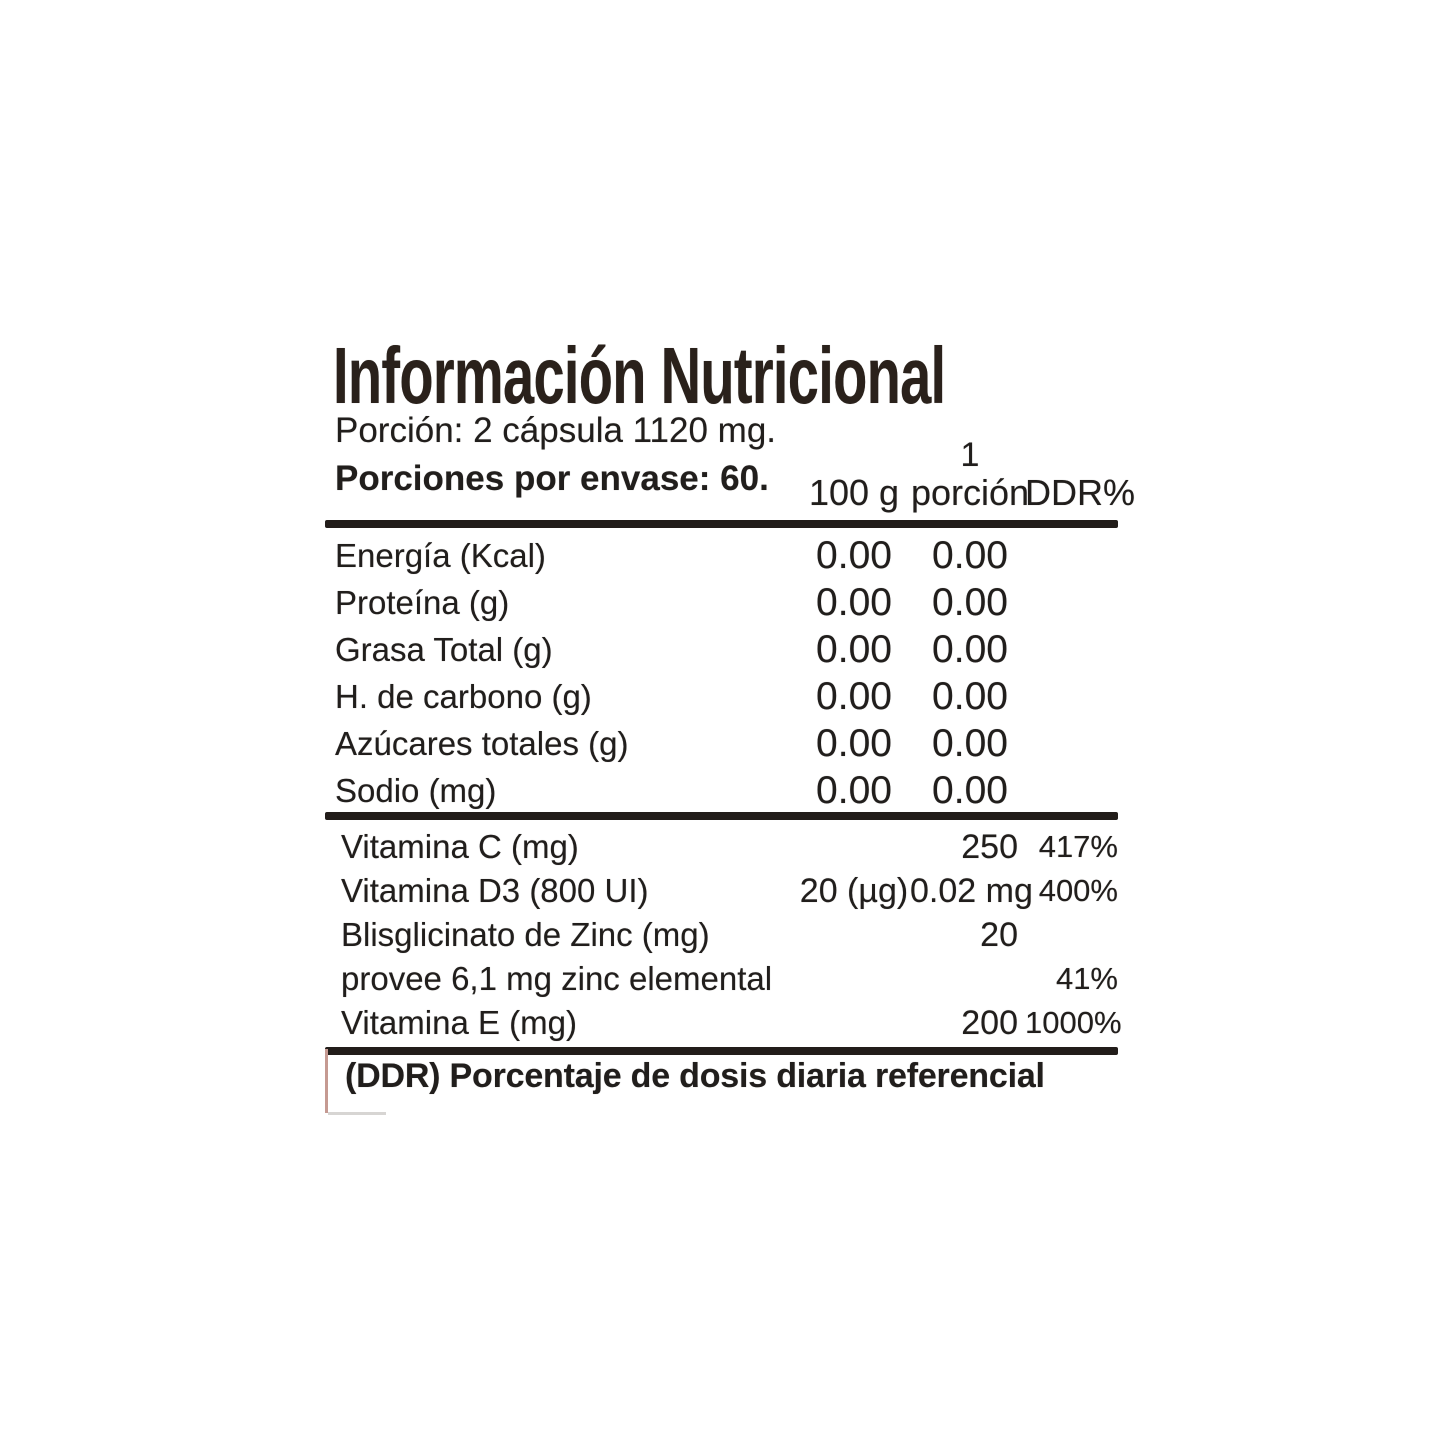 The width and height of the screenshot is (1445, 1445). Describe the element at coordinates (723, 1023) in the screenshot. I see `table-row: Vitamina E (mg) 200 1000%` at that location.